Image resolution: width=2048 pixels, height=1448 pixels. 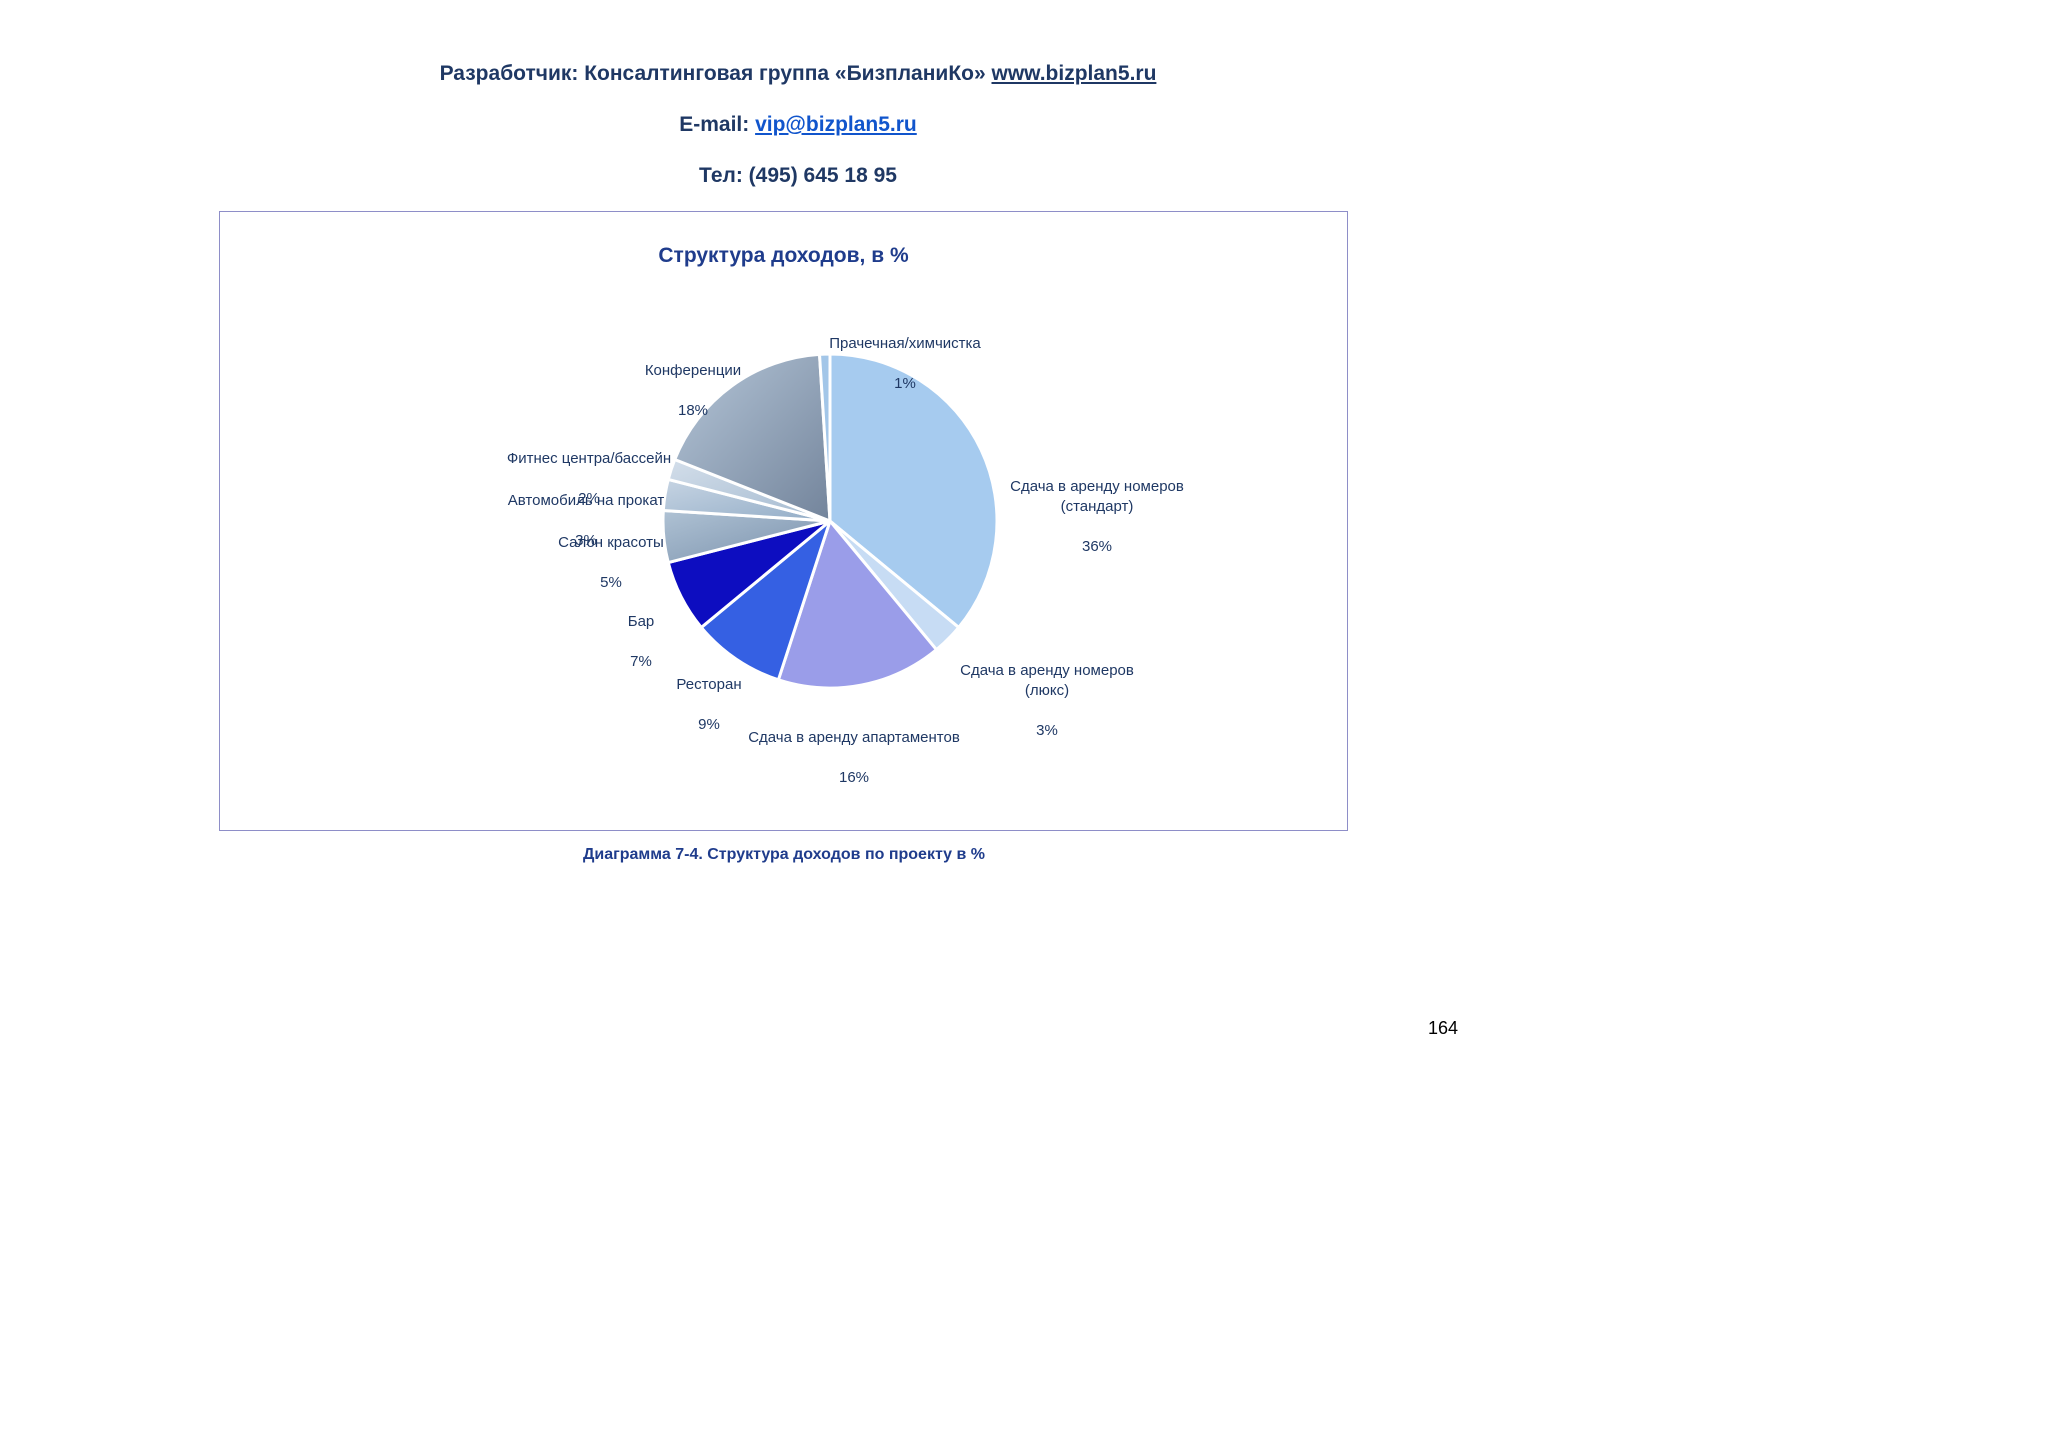 I want to click on label-standard-rooms: Сдача в аренду номеров (стандарт) 36%, so click(x=1097, y=517).